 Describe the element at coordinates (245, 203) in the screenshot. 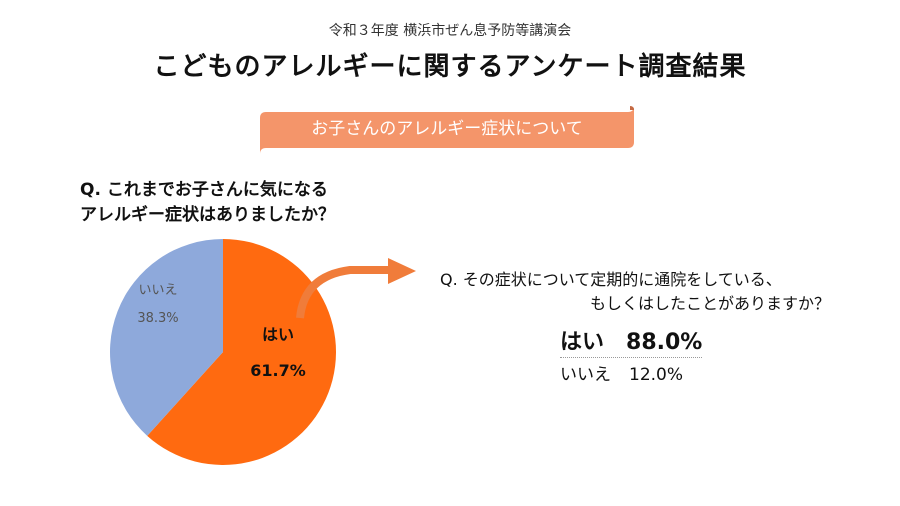

I see `question-1: Q. これまでお子さんに気になる アレルギー症状はありましたか？` at that location.